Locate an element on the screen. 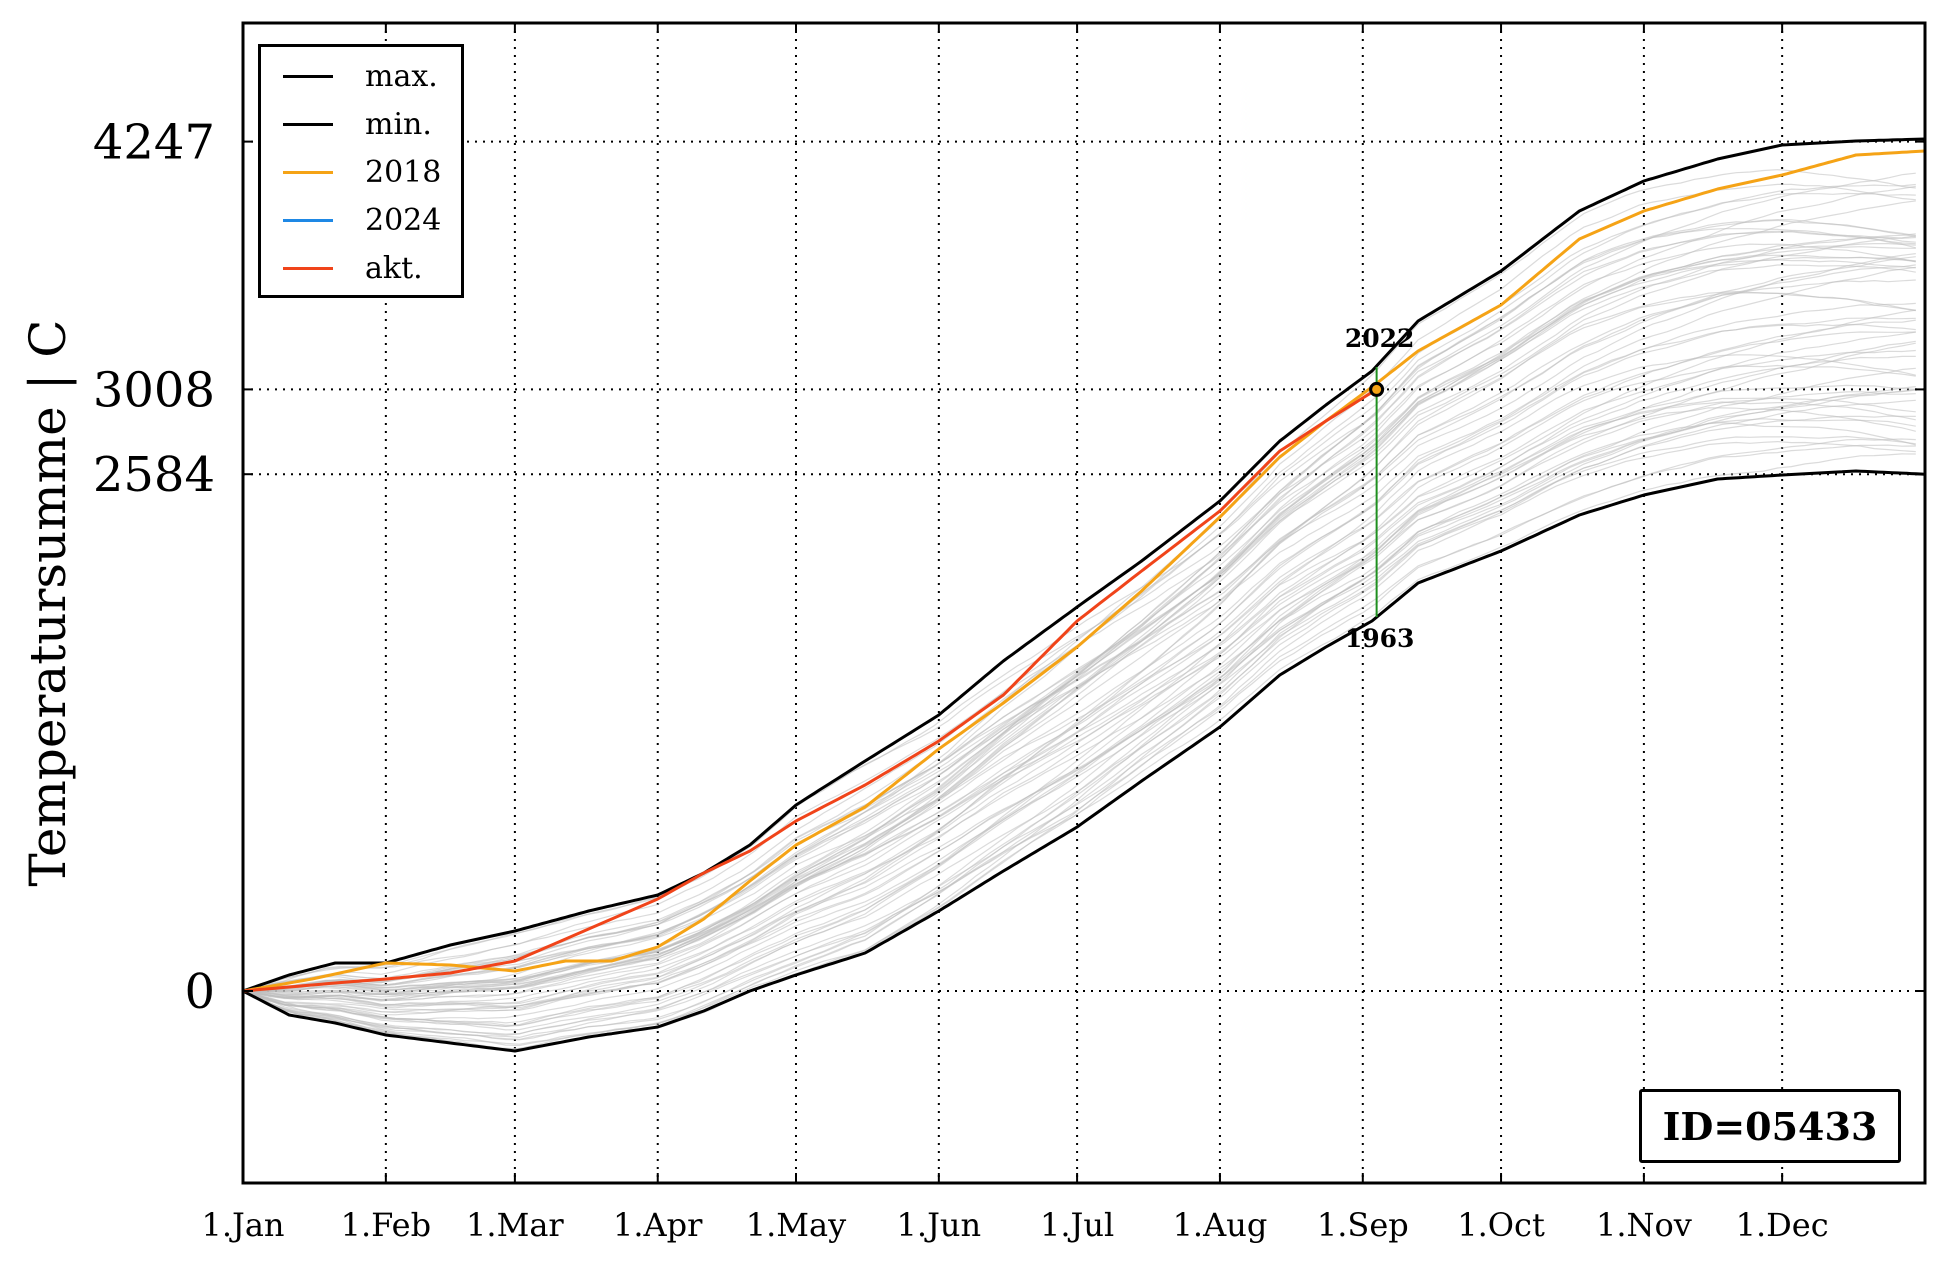 The height and width of the screenshot is (1262, 1942). x-tick-label: 1.May is located at coordinates (796, 1225).